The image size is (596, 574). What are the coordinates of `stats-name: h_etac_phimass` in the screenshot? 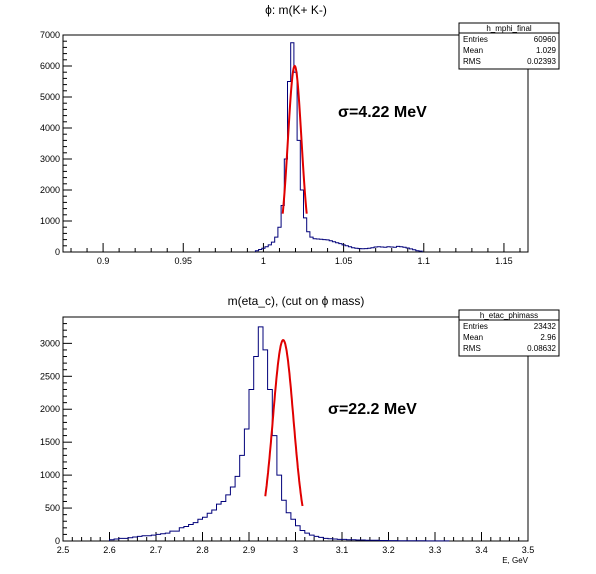 It's located at (509, 315).